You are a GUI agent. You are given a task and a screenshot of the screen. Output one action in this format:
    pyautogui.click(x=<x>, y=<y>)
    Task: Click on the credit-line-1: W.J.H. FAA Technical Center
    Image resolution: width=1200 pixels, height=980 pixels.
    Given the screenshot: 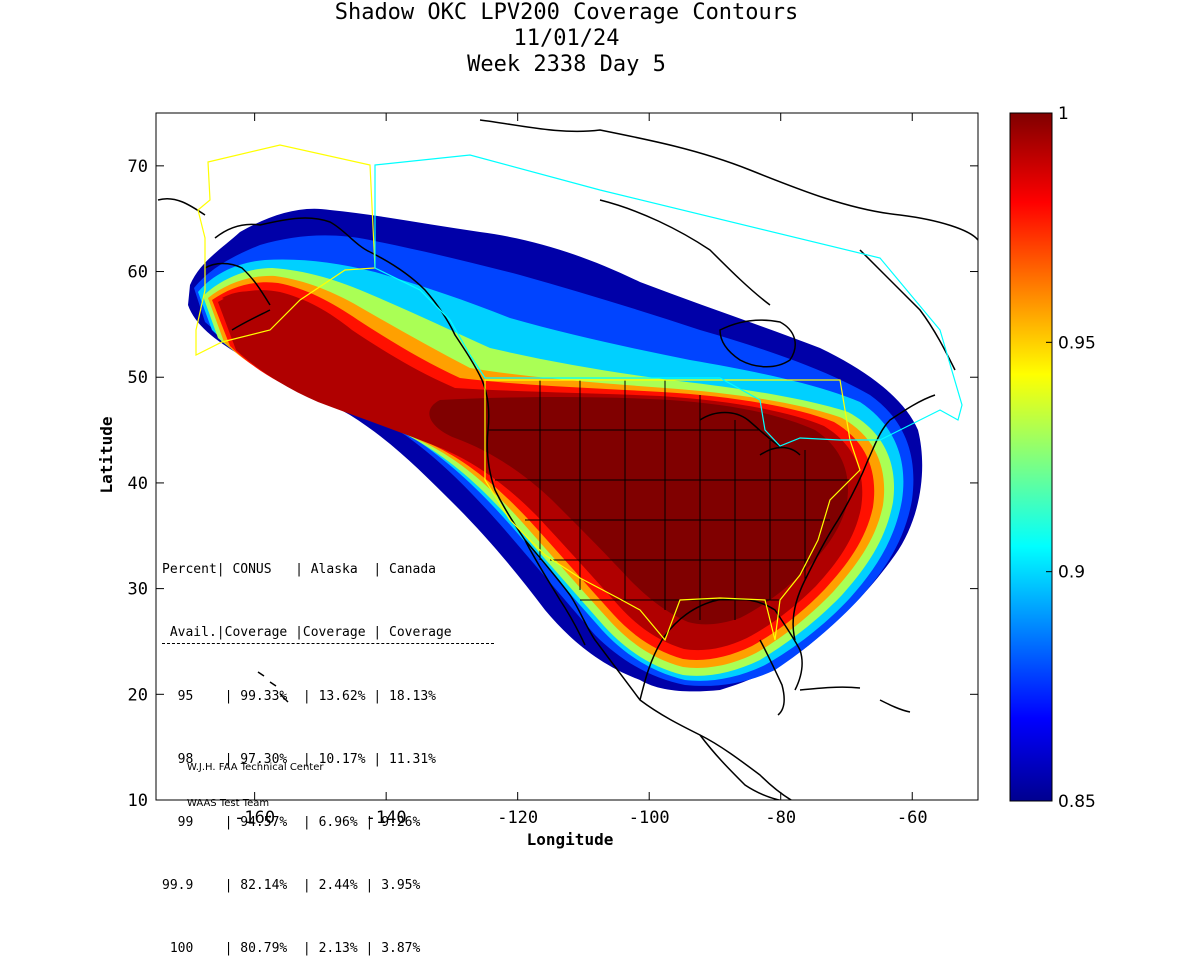 What is the action you would take?
    pyautogui.click(x=255, y=767)
    